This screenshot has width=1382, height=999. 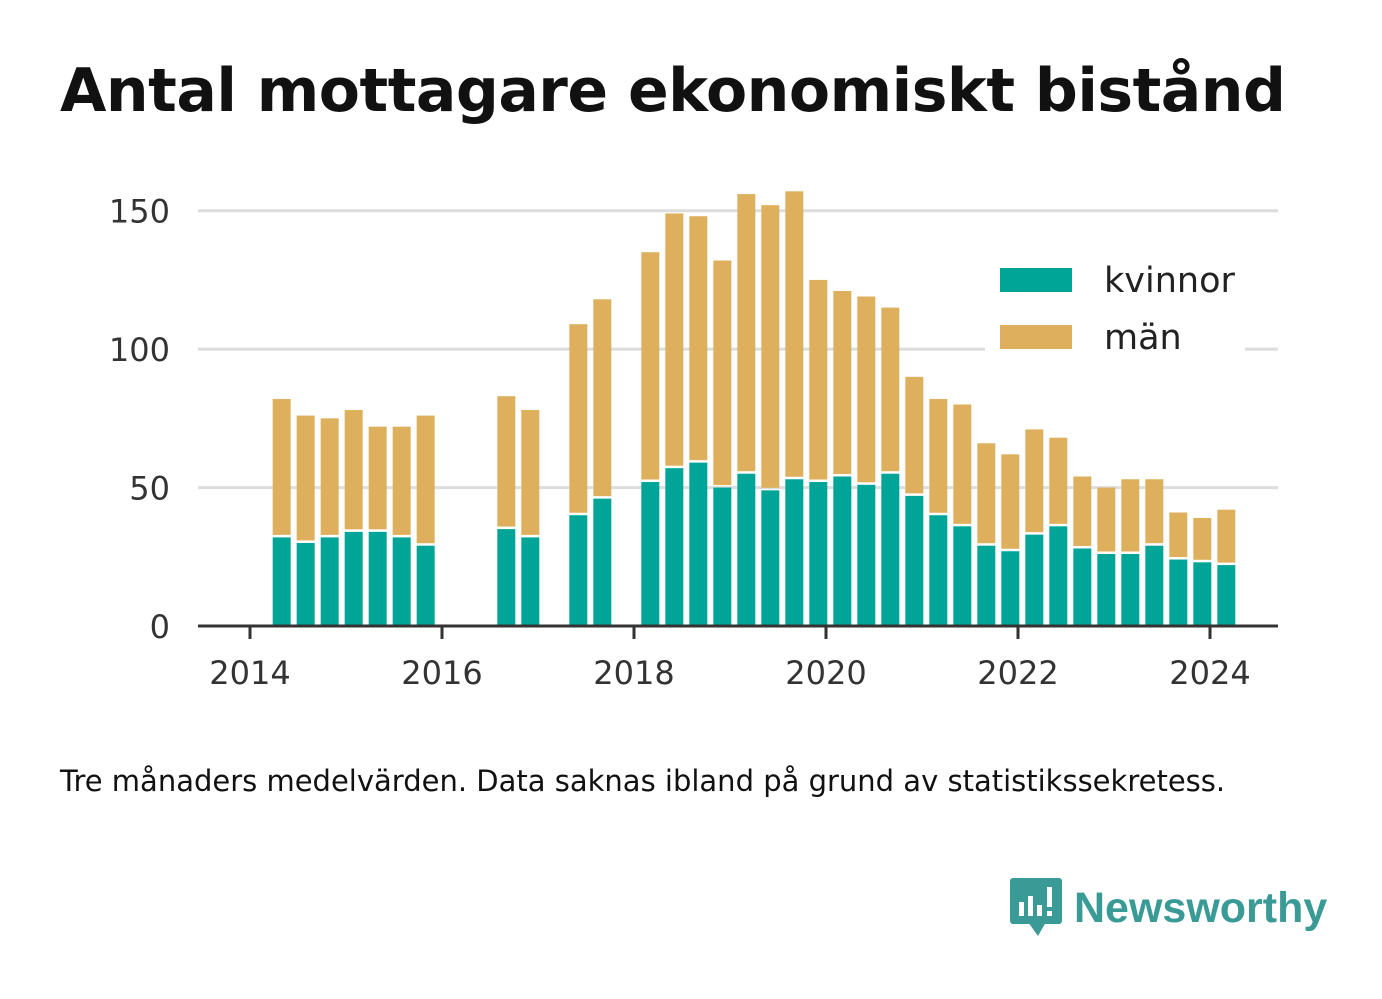 What do you see at coordinates (1169, 281) in the screenshot?
I see `legend-label: kvinnor` at bounding box center [1169, 281].